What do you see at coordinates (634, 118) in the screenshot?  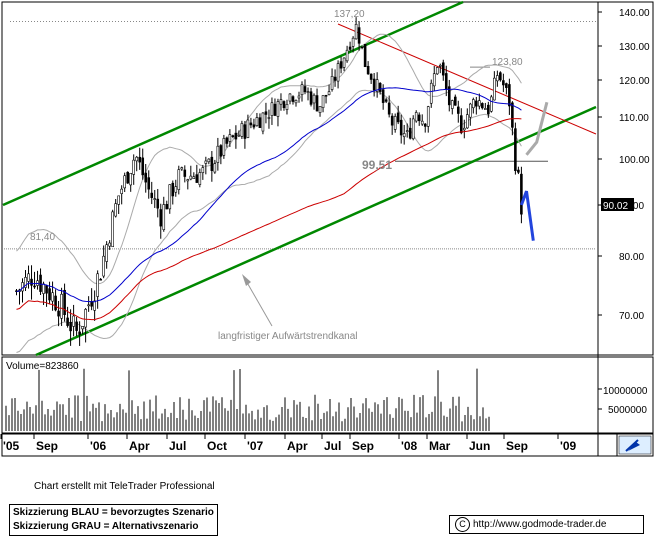 I see `y-tick: 110.00` at bounding box center [634, 118].